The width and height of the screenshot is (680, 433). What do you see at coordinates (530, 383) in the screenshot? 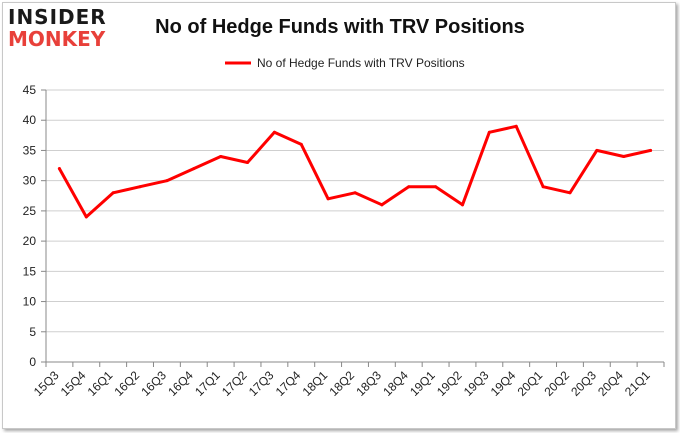
I see `x-tick-label: 20Q1` at bounding box center [530, 383].